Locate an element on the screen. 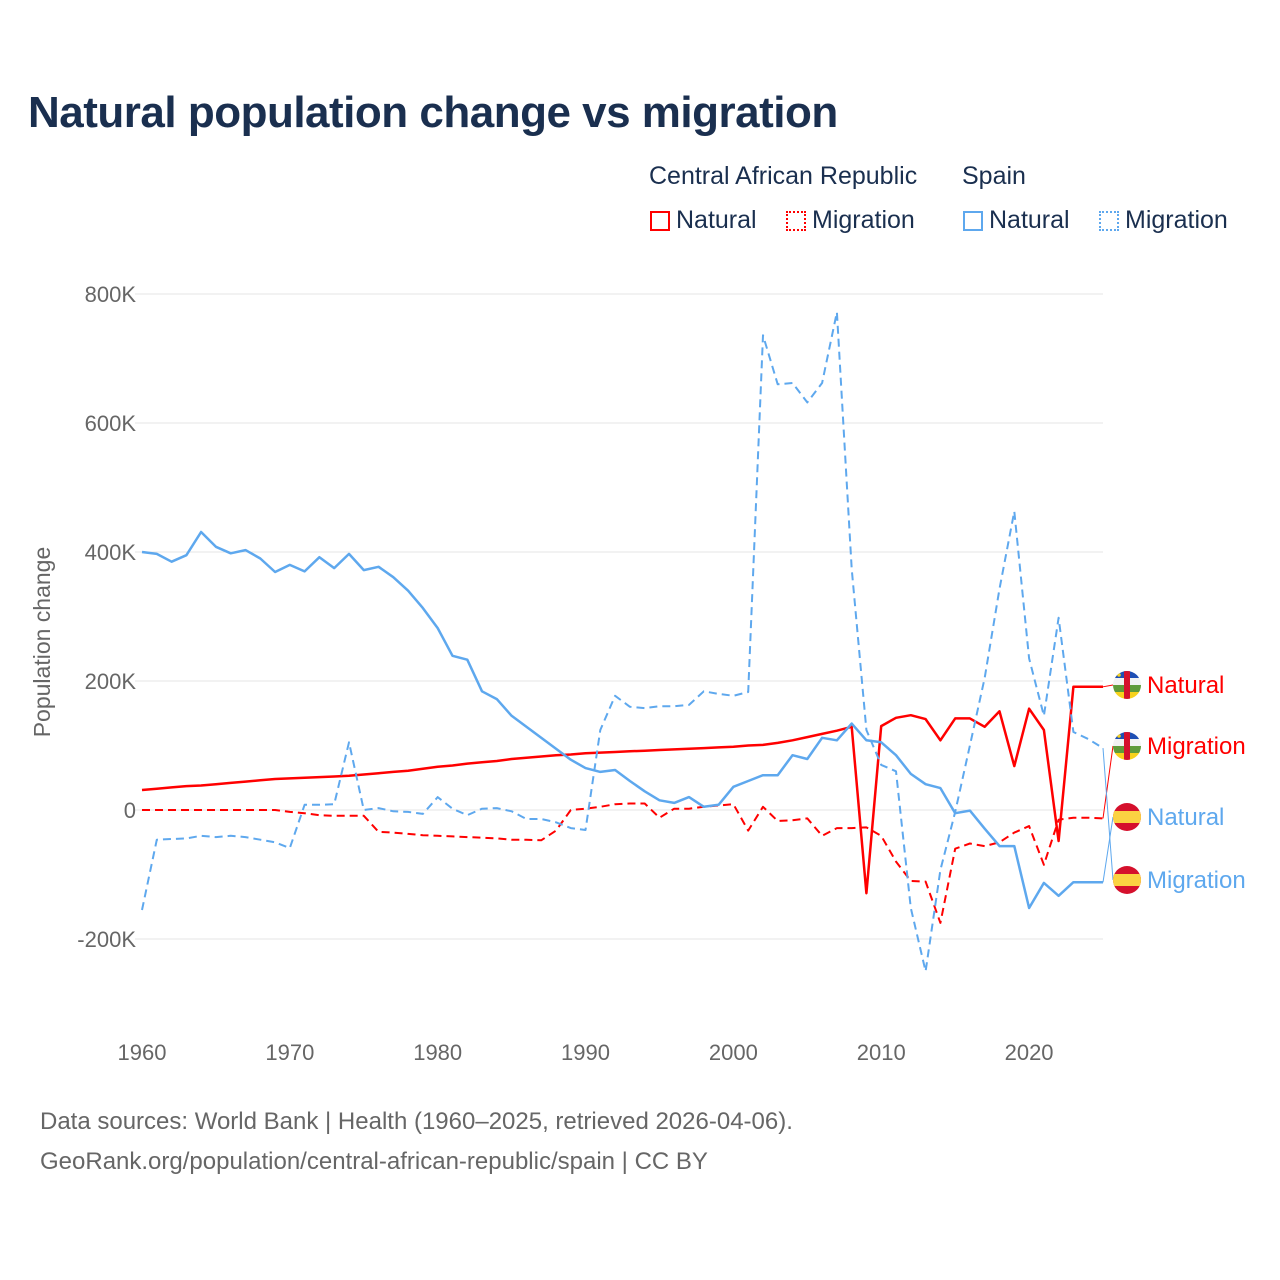  chart-title: Natural population change vs migration is located at coordinates (433, 112).